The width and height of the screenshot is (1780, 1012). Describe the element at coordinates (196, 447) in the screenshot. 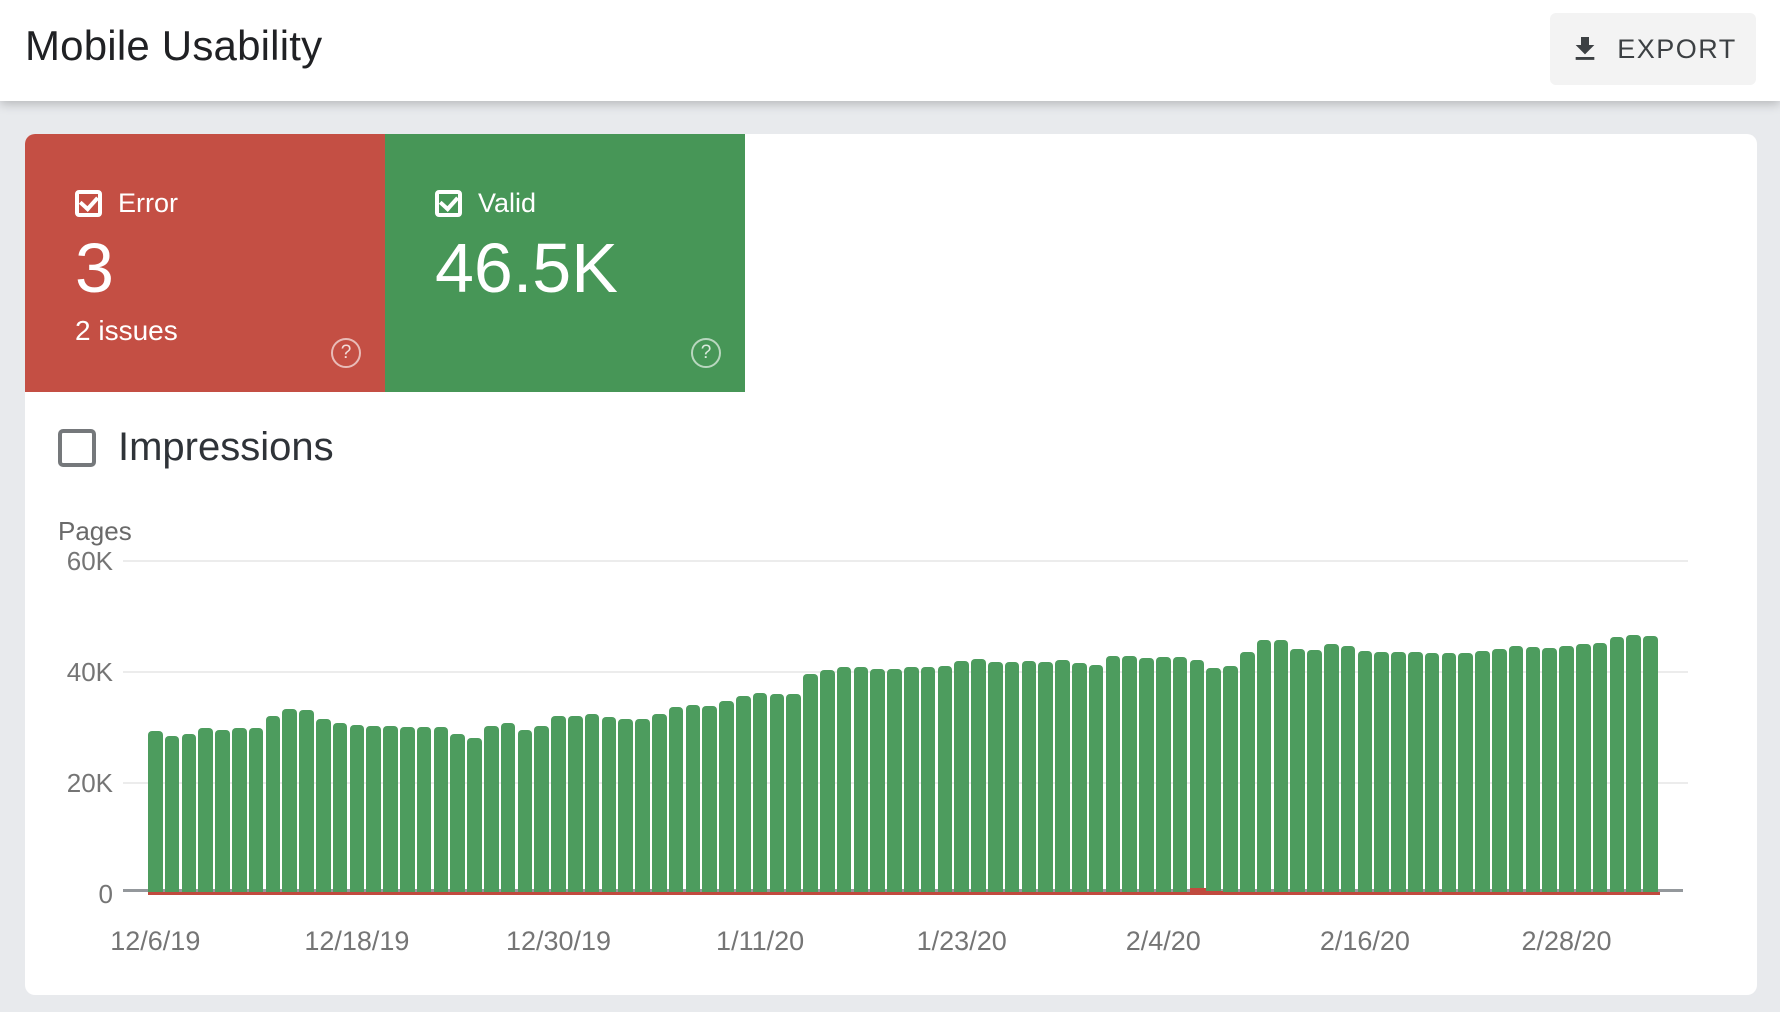

I see `impressions-toggle: Impressions` at that location.